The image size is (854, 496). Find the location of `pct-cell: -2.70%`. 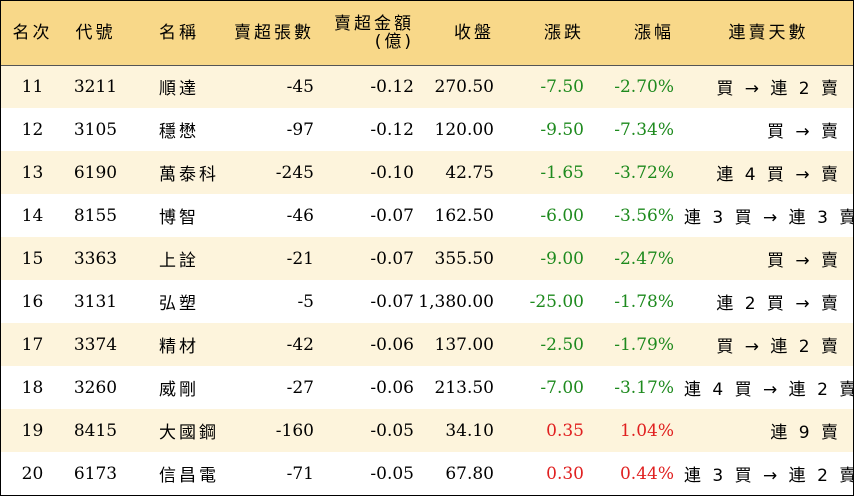

pct-cell: -2.70% is located at coordinates (644, 86).